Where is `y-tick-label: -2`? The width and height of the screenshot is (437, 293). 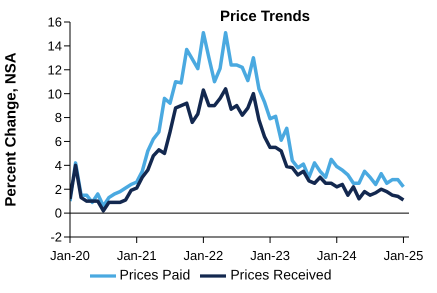
y-tick-label: -2 is located at coordinates (56, 237).